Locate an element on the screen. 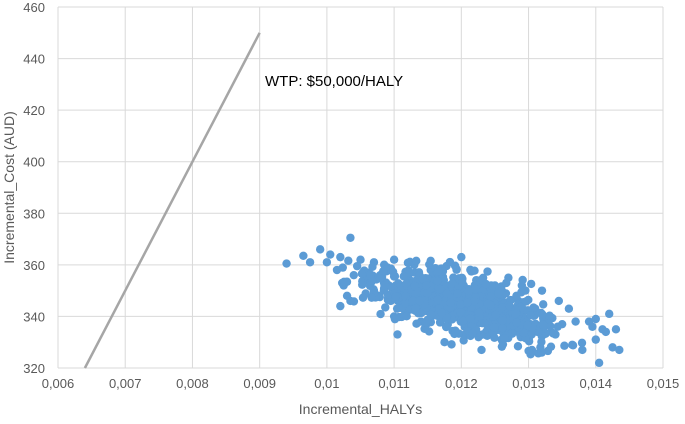 This screenshot has height=424, width=685. x-tick-label: 0,009 is located at coordinates (259, 383).